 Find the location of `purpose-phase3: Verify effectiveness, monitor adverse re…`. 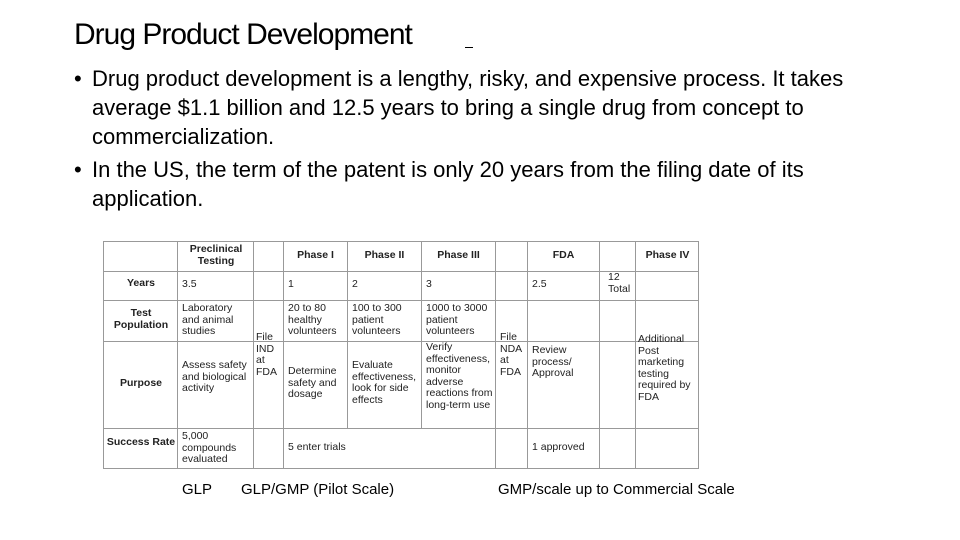

purpose-phase3: Verify effectiveness, monitor adverse re… is located at coordinates (459, 376).